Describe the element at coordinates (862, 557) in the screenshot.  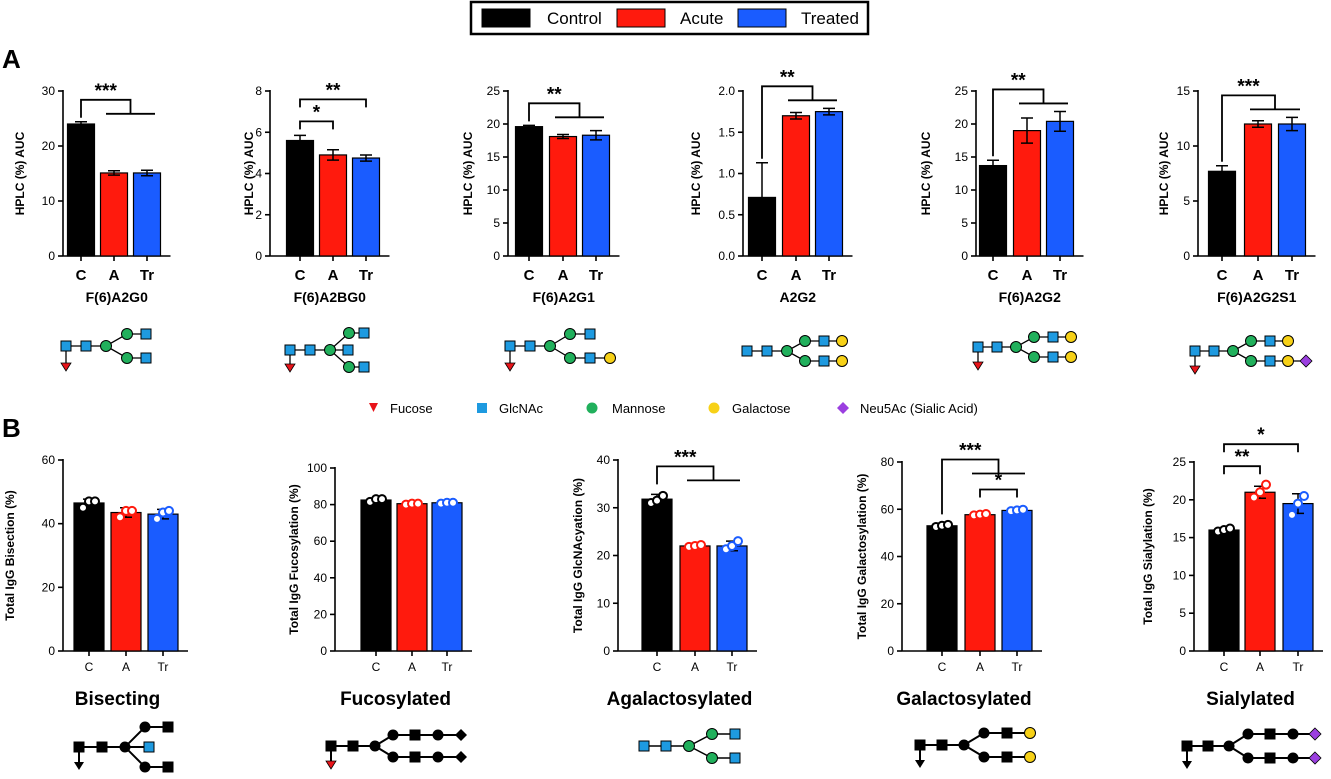
I see `y-axis-label: Total IgG Galactosylation (%)` at that location.